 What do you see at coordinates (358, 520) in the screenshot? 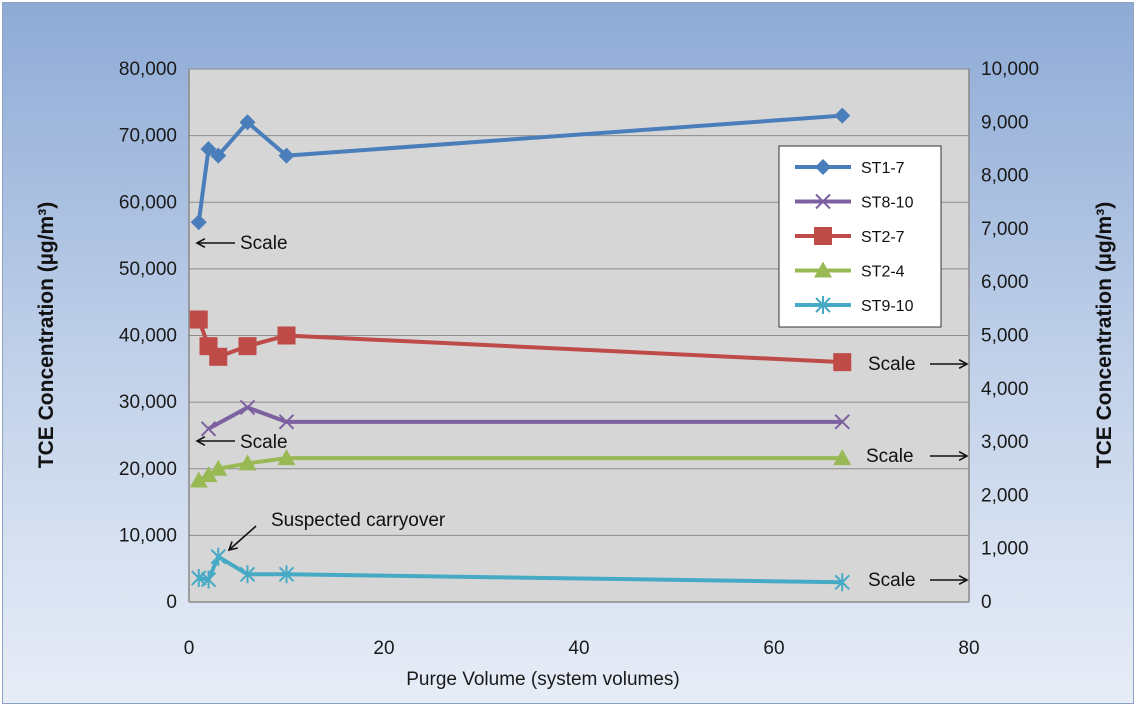
I see `carryover-note: Suspected carryover` at bounding box center [358, 520].